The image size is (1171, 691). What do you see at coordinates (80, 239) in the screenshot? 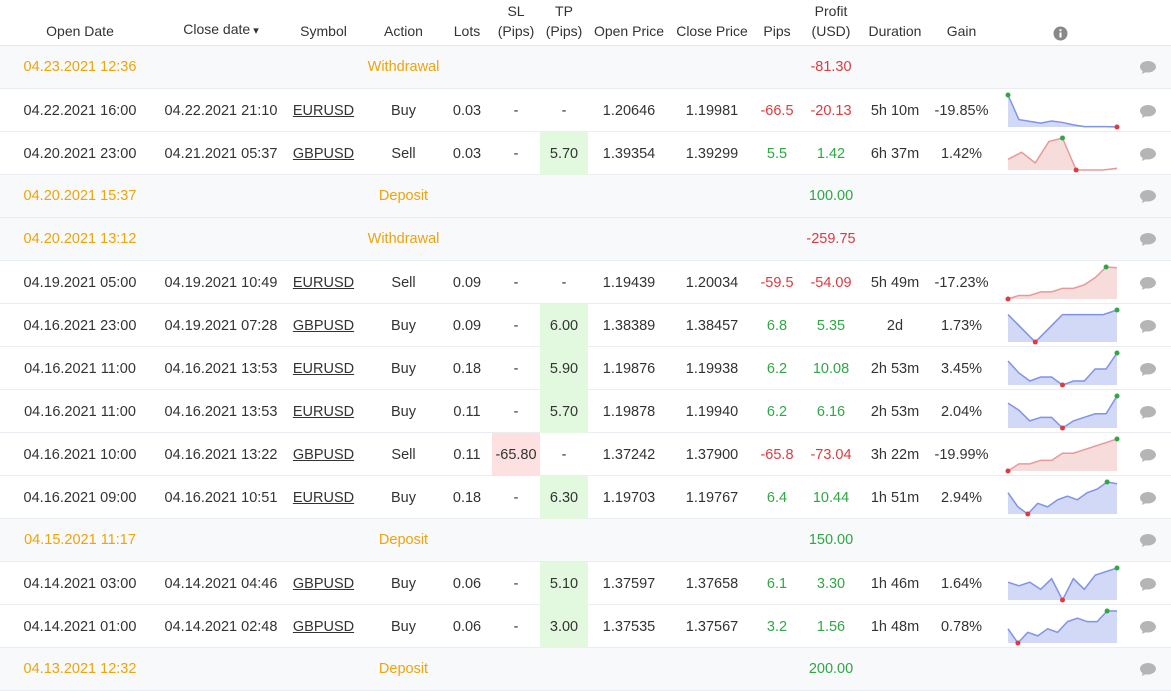
I see `cell: 04.20.2021 13:12` at bounding box center [80, 239].